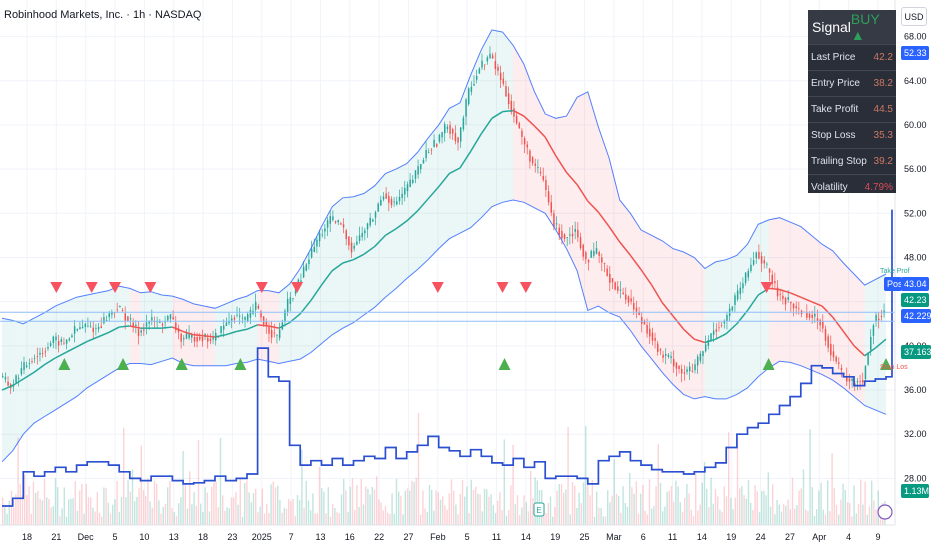 This screenshot has width=932, height=550. What do you see at coordinates (852, 135) in the screenshot?
I see `signal-row-stop-loss: Stop Loss 35.3` at bounding box center [852, 135].